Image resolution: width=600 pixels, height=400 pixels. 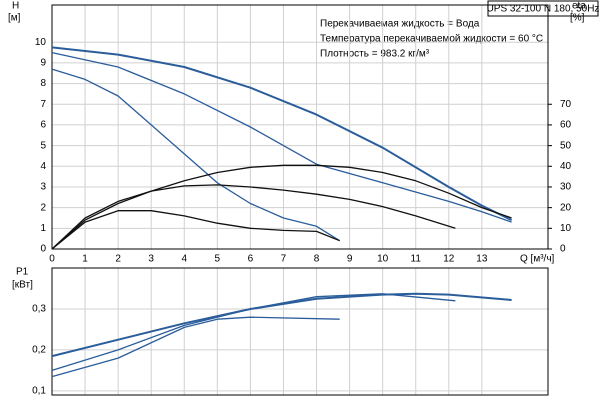 What do you see at coordinates (537, 259) in the screenshot?
I see `x-axis-label: Q [м³/ч]` at bounding box center [537, 259].